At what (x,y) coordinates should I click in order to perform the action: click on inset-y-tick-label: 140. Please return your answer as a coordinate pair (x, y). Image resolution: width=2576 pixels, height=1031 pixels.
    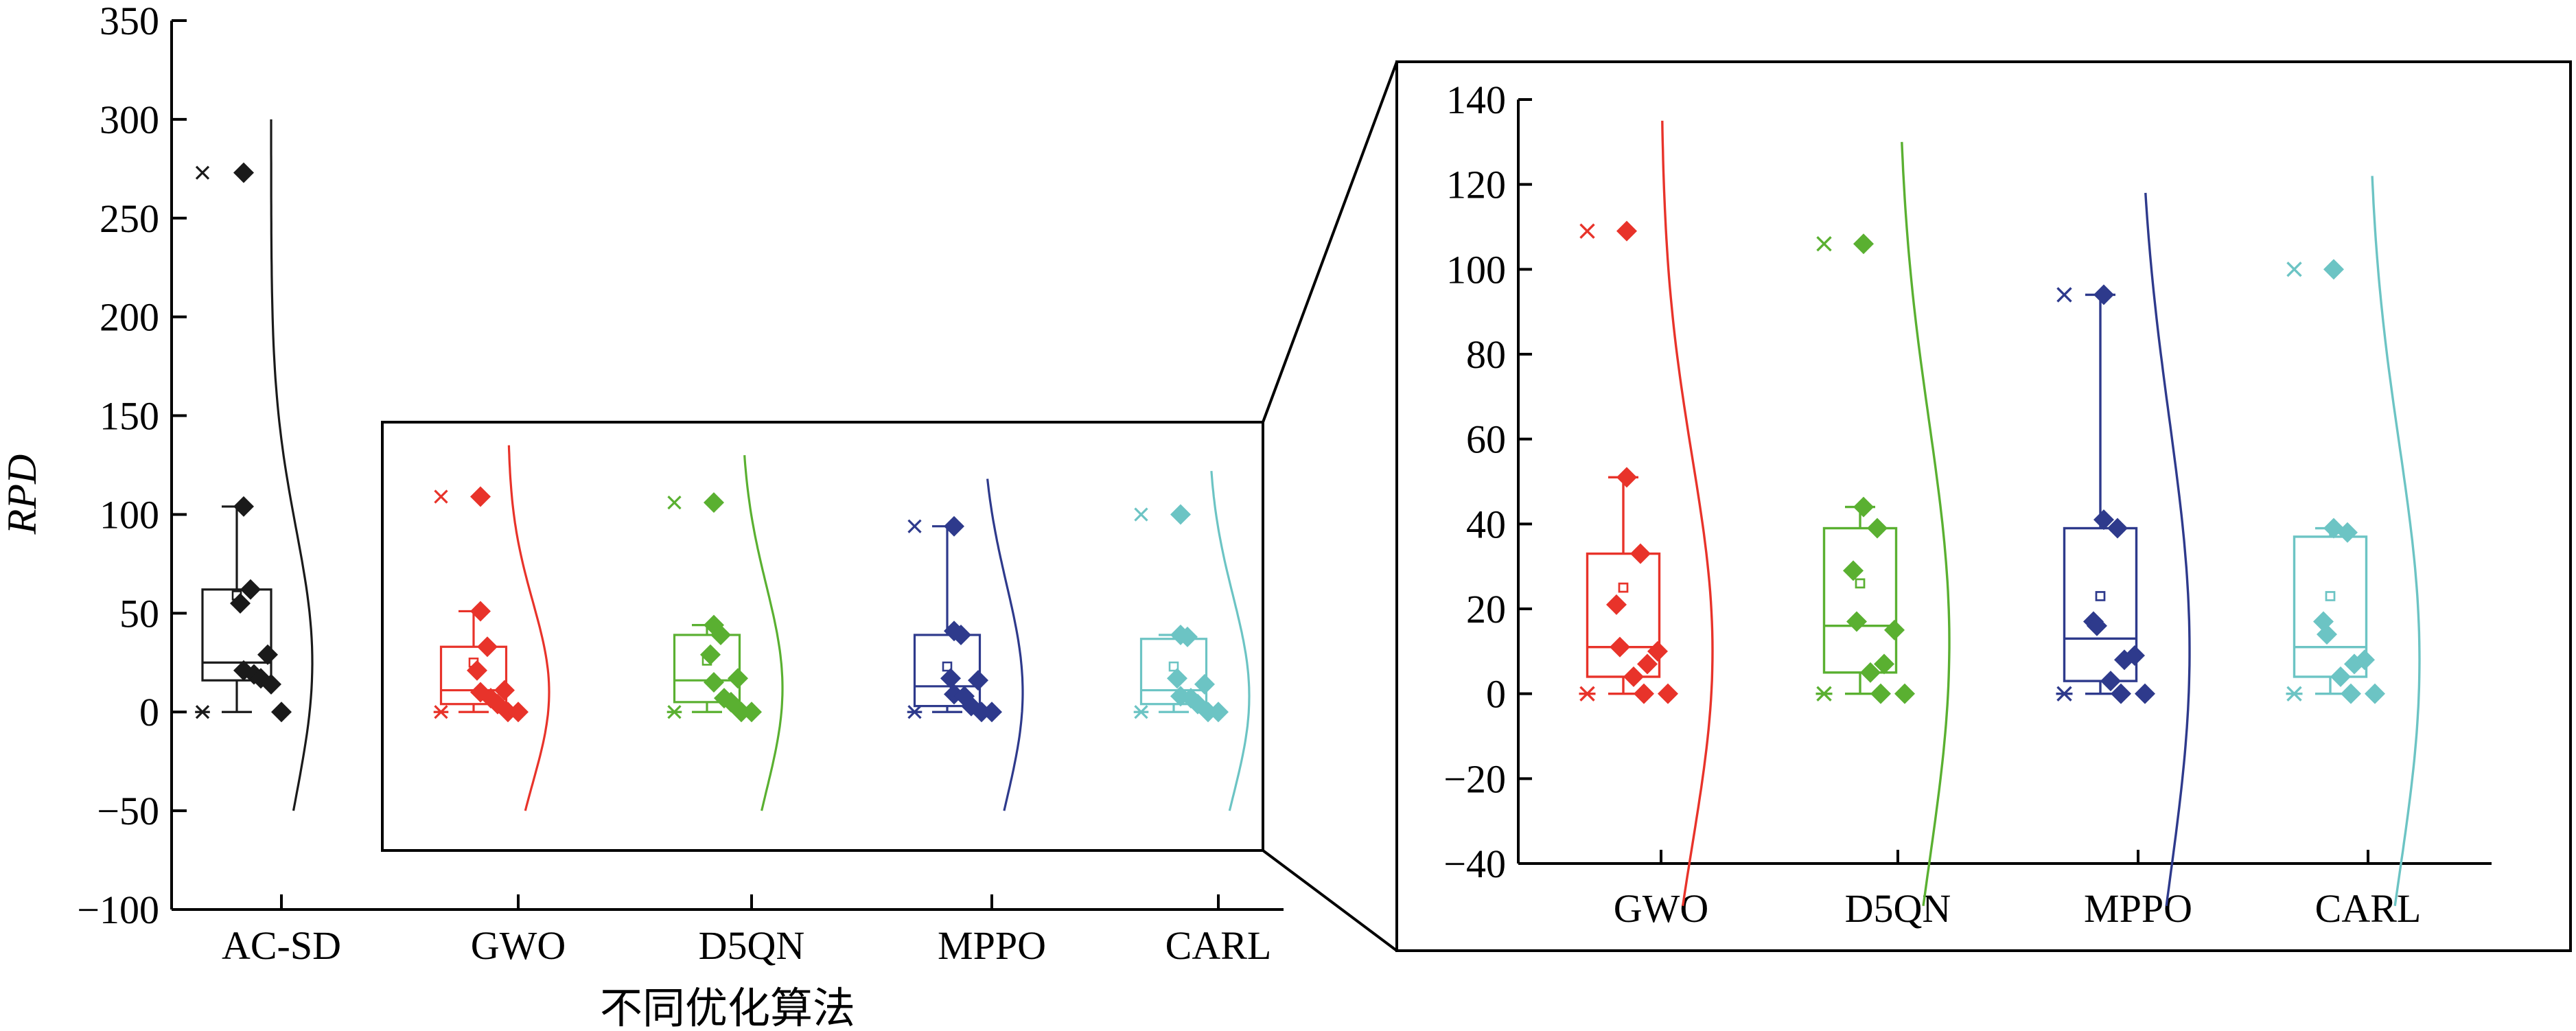
    Looking at the image, I should click on (1476, 100).